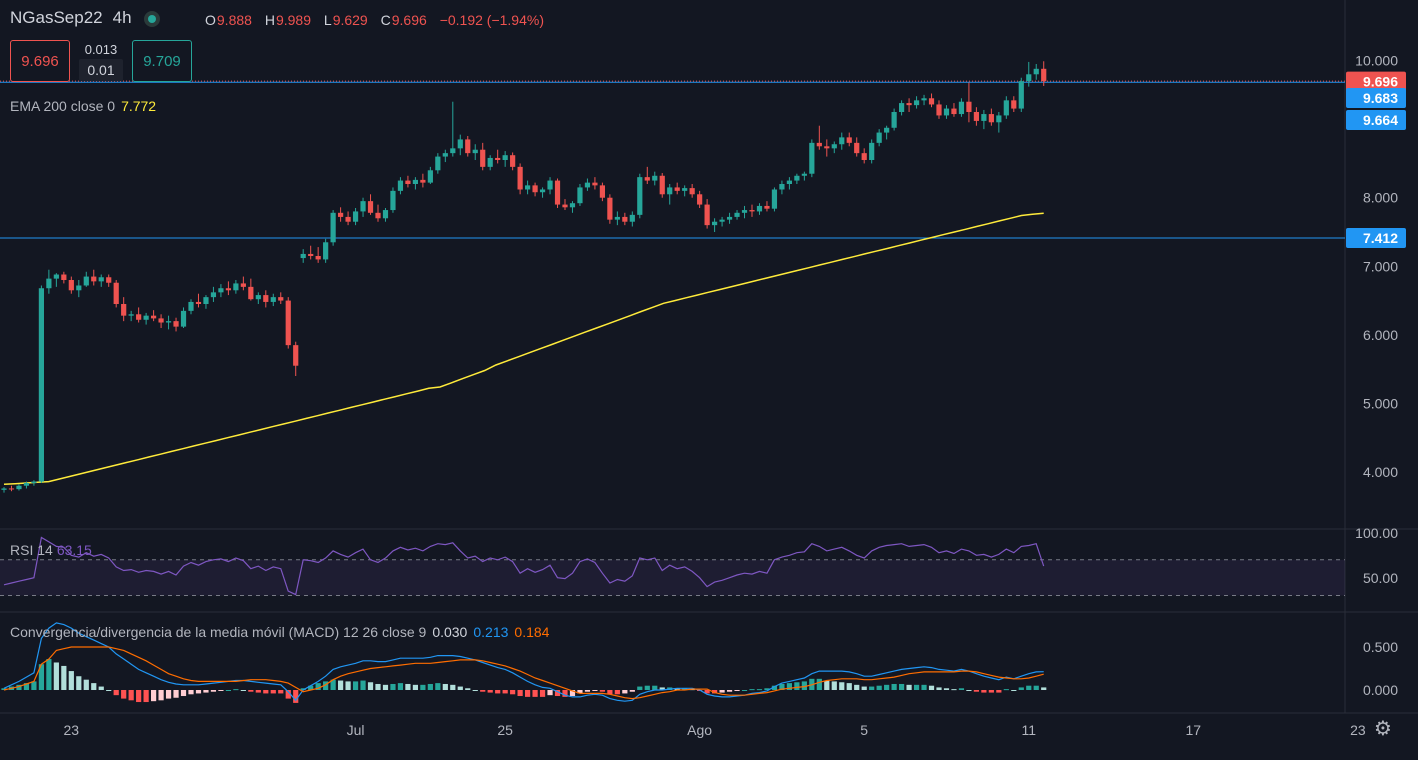 Image resolution: width=1418 pixels, height=760 pixels. What do you see at coordinates (74, 550) in the screenshot?
I see `rsi-value: 63.15` at bounding box center [74, 550].